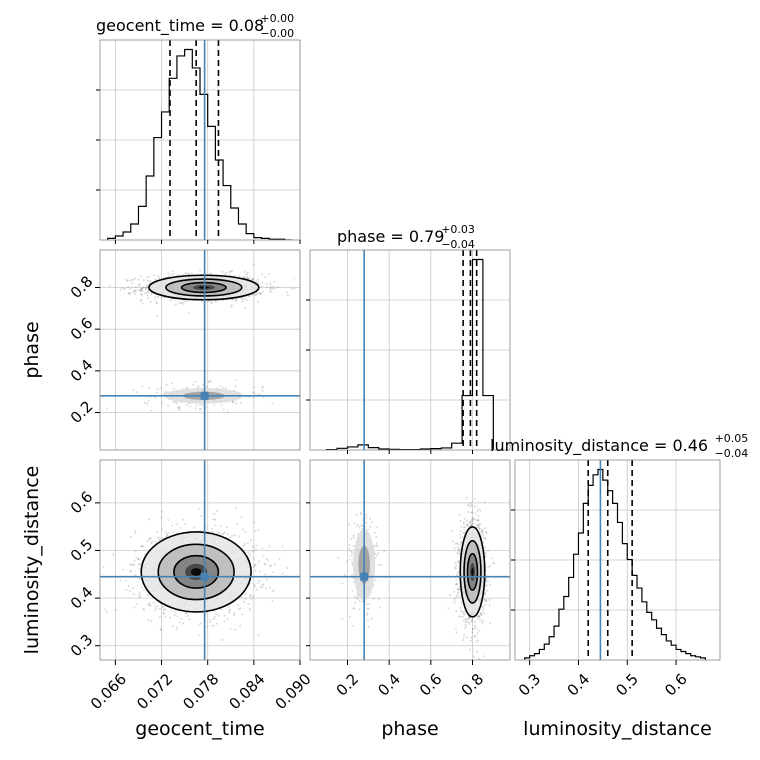  I want to click on y-tick-label: 0.5, so click(82, 550).